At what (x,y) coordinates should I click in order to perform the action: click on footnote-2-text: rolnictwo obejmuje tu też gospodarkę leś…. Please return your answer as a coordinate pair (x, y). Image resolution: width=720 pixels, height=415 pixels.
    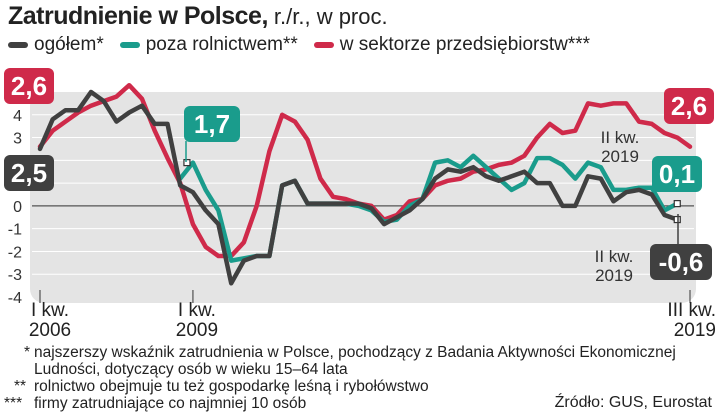
    Looking at the image, I should click on (231, 386).